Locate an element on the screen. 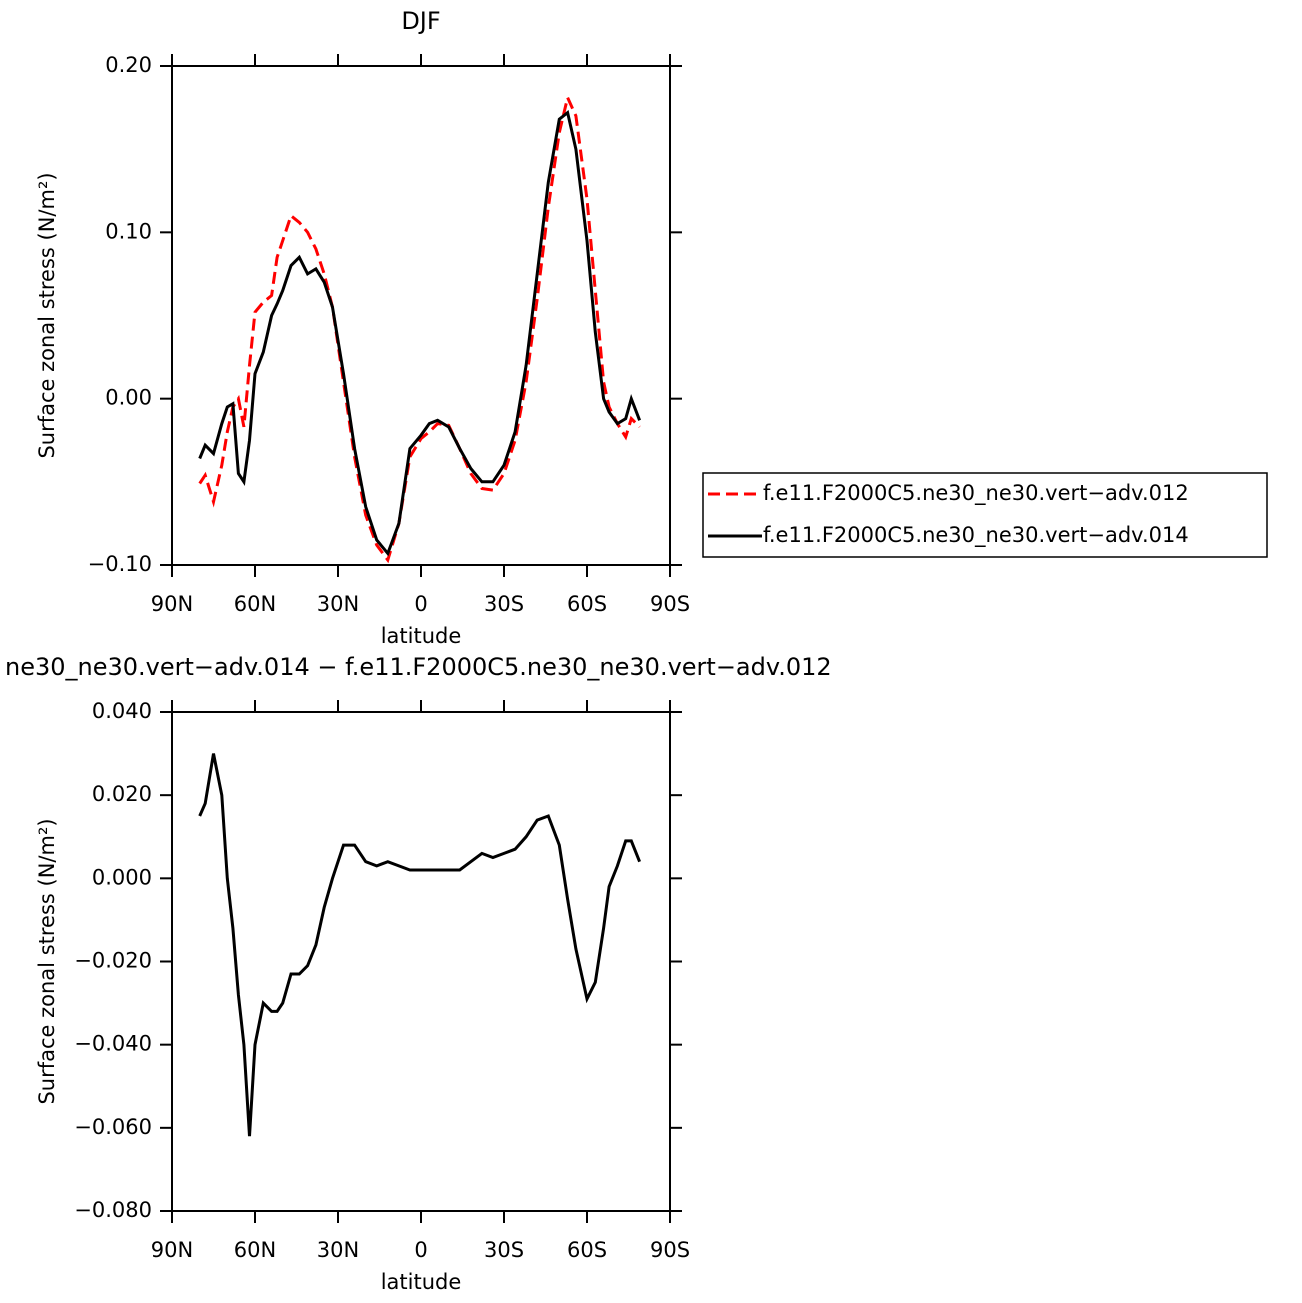 This screenshot has height=1303, width=1302. y-tick-label: 0.020 is located at coordinates (122, 794).